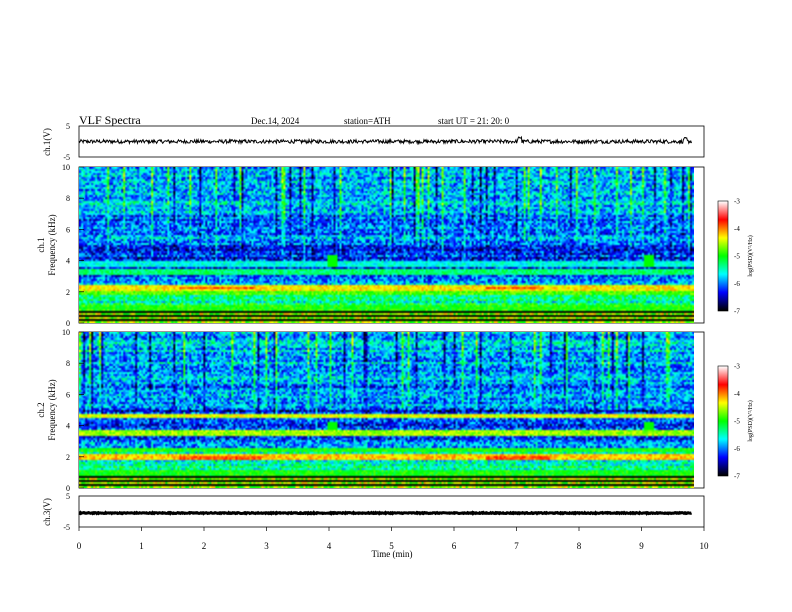 The height and width of the screenshot is (612, 792). What do you see at coordinates (68, 394) in the screenshot?
I see `ch2-ytick-label: 6` at bounding box center [68, 394].